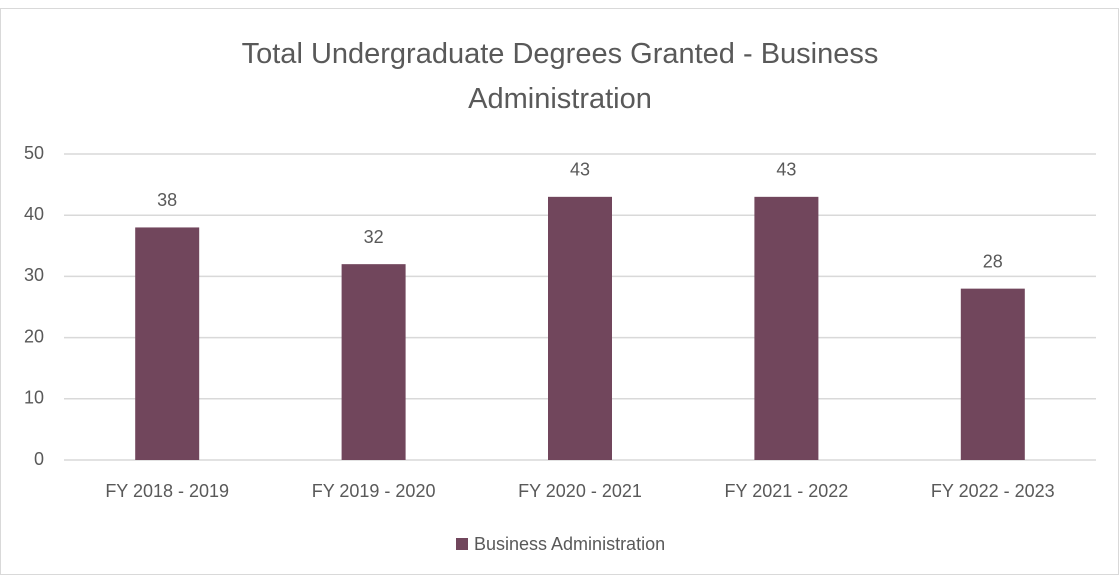 Image resolution: width=1120 pixels, height=575 pixels. I want to click on x-tick-label: FY 2018 - 2019, so click(167, 491).